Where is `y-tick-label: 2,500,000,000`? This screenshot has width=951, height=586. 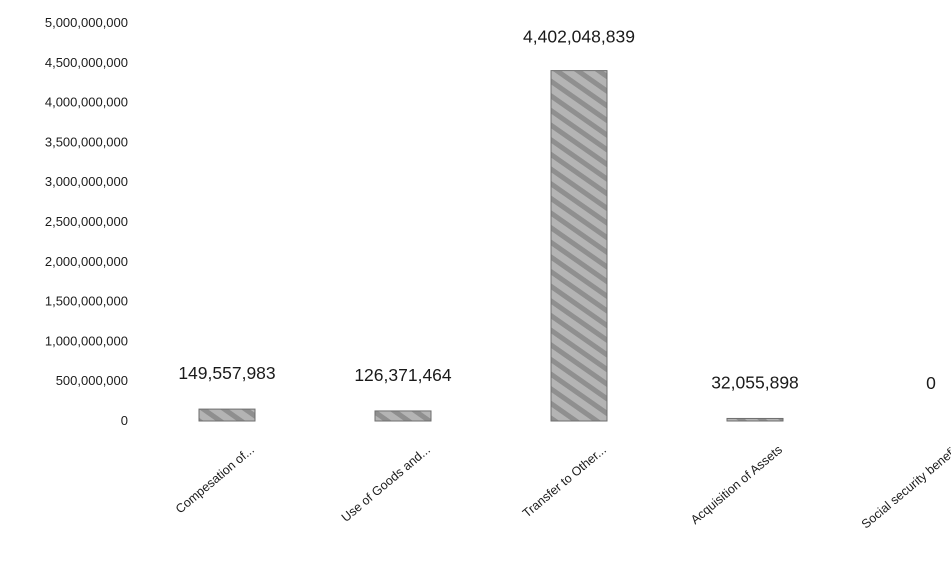 y-tick-label: 2,500,000,000 is located at coordinates (86, 221).